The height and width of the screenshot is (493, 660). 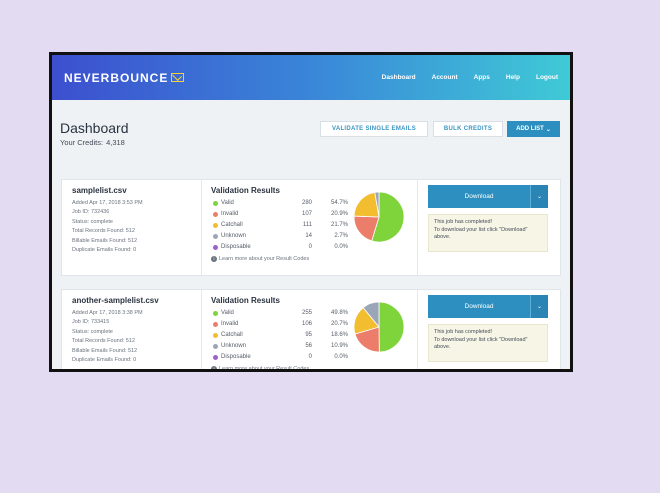 What do you see at coordinates (470, 77) in the screenshot?
I see `main-nav: Dashboard Account Apps Help Logout` at bounding box center [470, 77].